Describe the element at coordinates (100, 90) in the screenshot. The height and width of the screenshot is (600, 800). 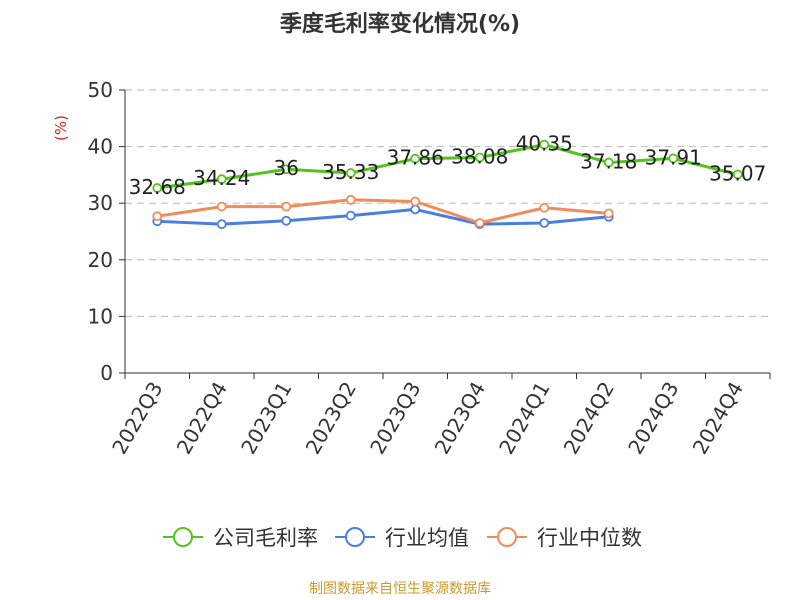
I see `y-tick-label: 50` at that location.